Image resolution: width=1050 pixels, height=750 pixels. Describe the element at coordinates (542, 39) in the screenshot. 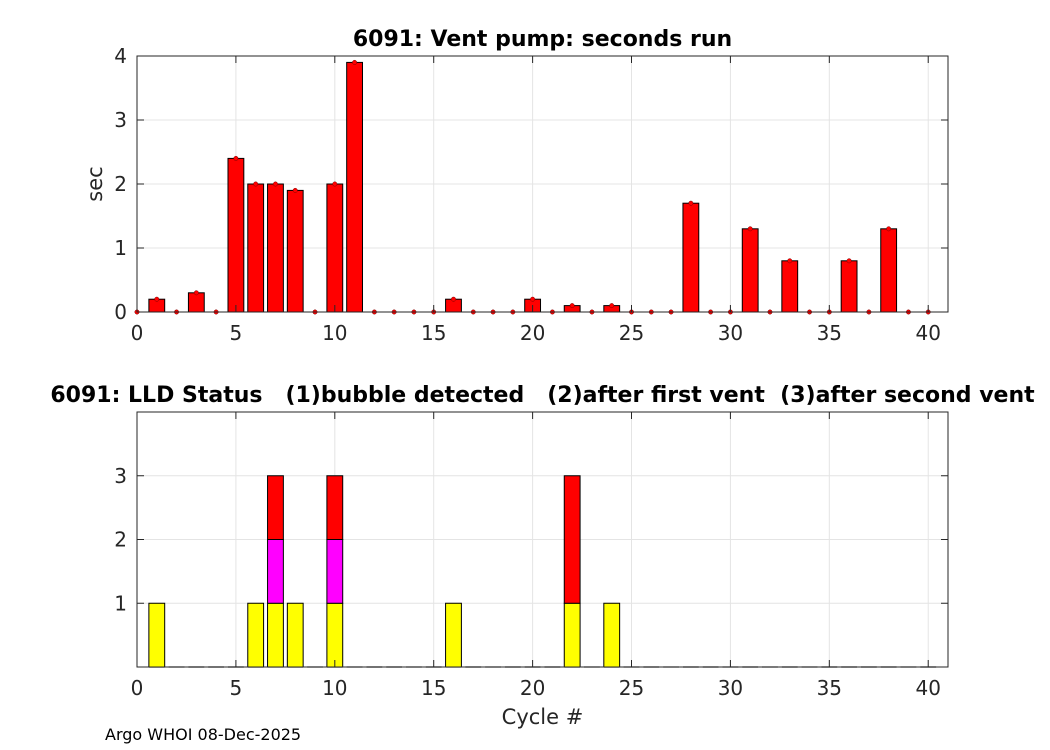

I see `chart-title: 6091: Vent pump: seconds run` at that location.